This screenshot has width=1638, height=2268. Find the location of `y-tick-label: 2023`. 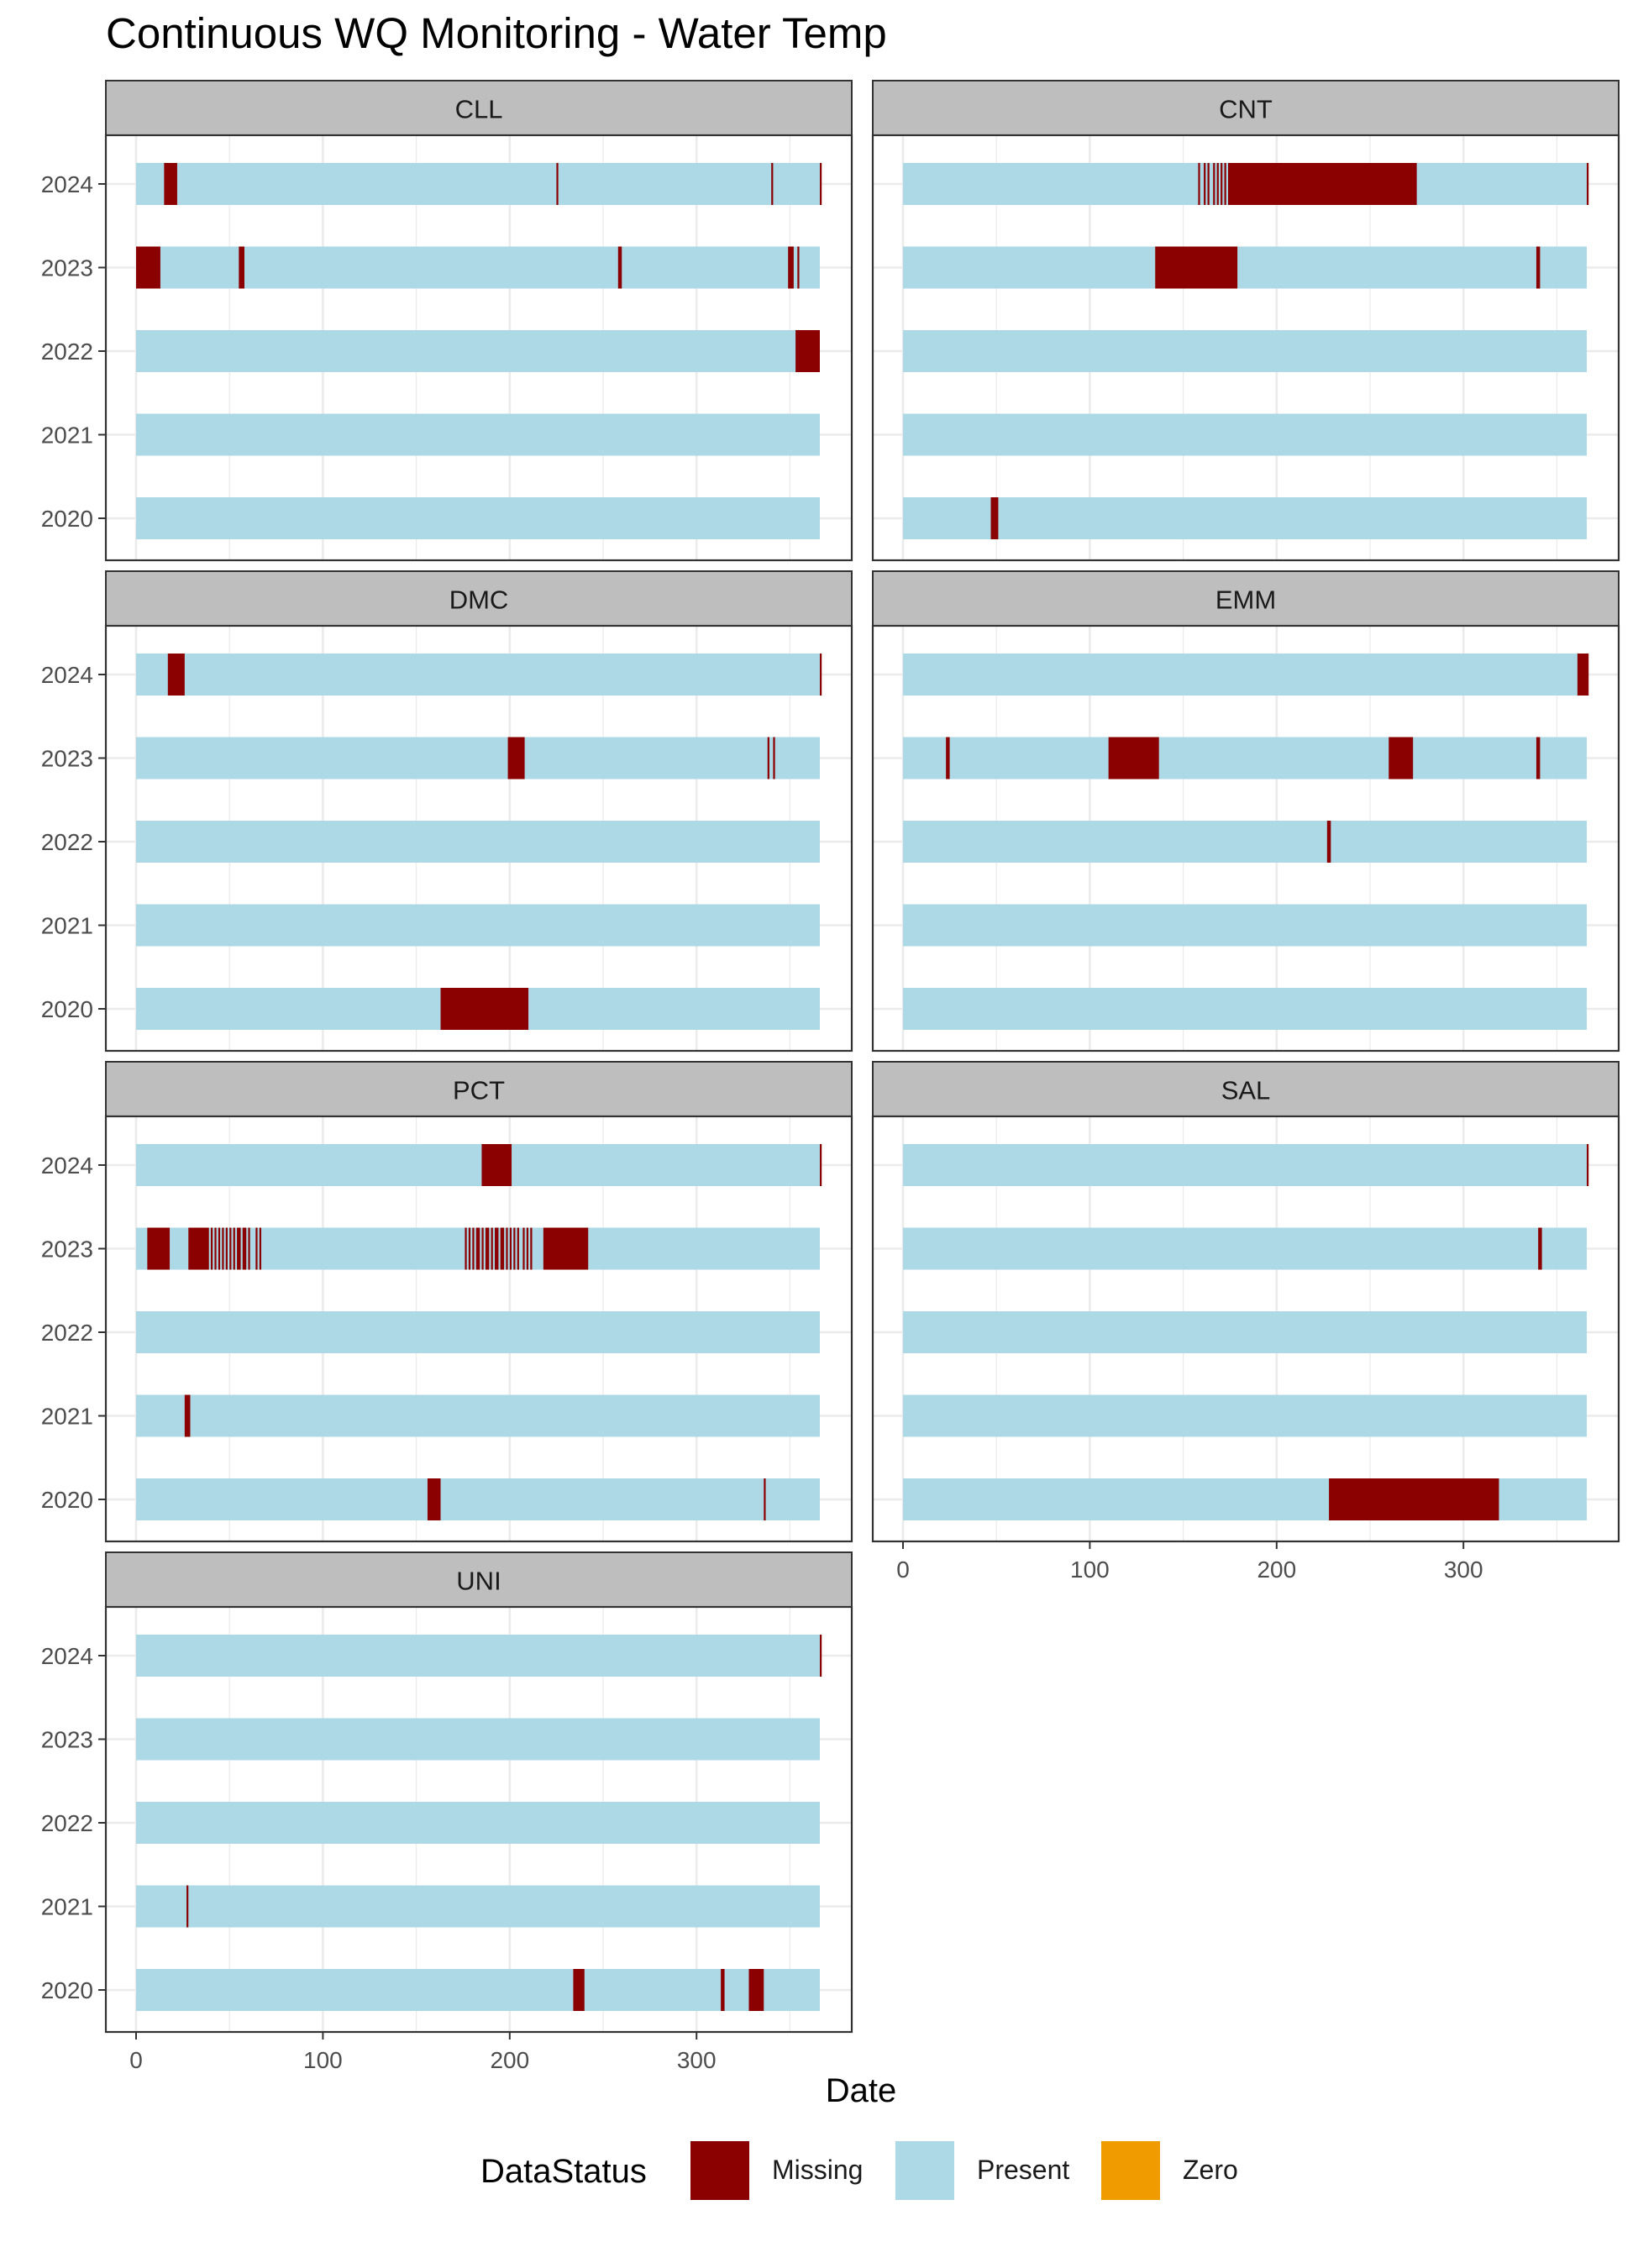

y-tick-label: 2023 is located at coordinates (67, 1249).